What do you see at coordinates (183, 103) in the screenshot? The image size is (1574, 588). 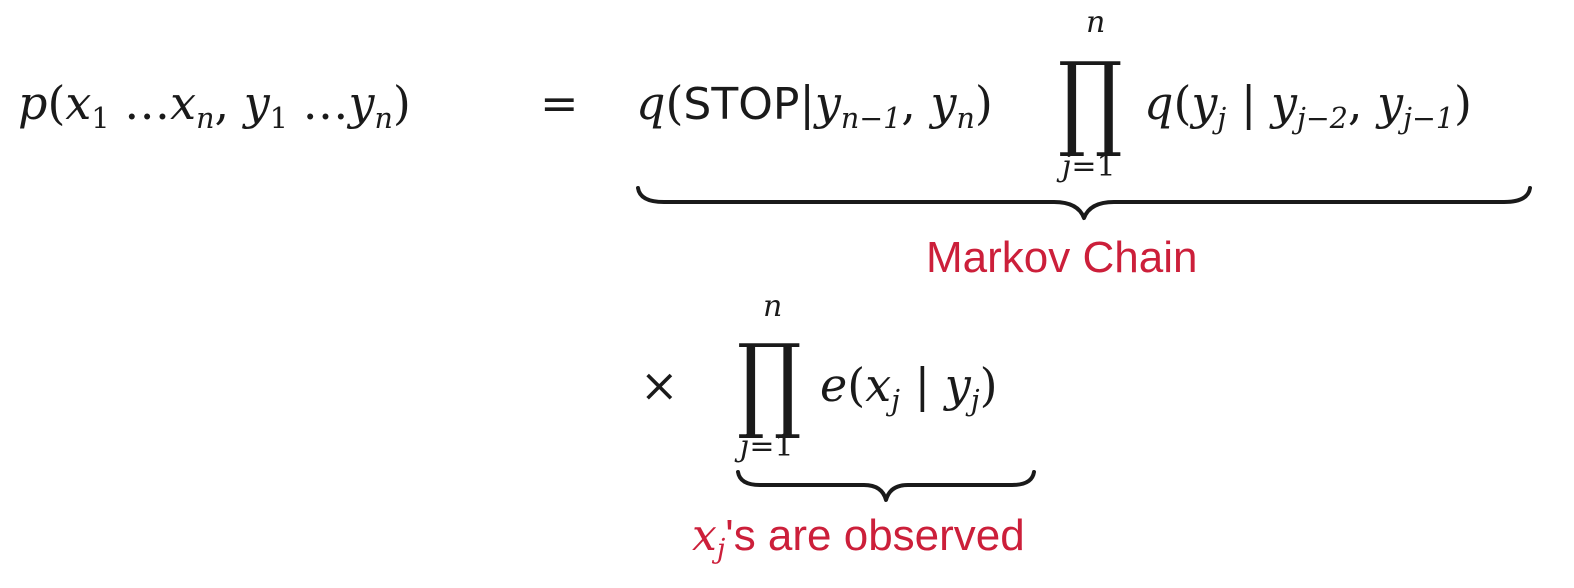 I see `lhs-x-var-last: x` at bounding box center [183, 103].